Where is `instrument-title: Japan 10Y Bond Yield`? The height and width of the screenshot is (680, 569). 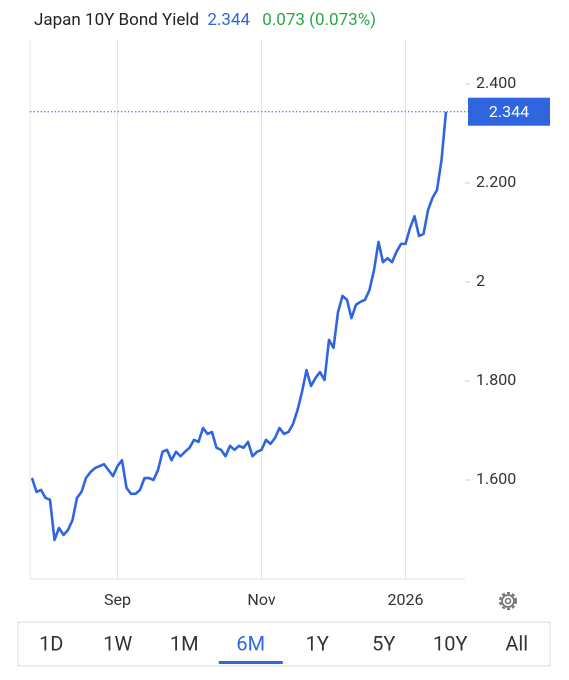 instrument-title: Japan 10Y Bond Yield is located at coordinates (117, 20).